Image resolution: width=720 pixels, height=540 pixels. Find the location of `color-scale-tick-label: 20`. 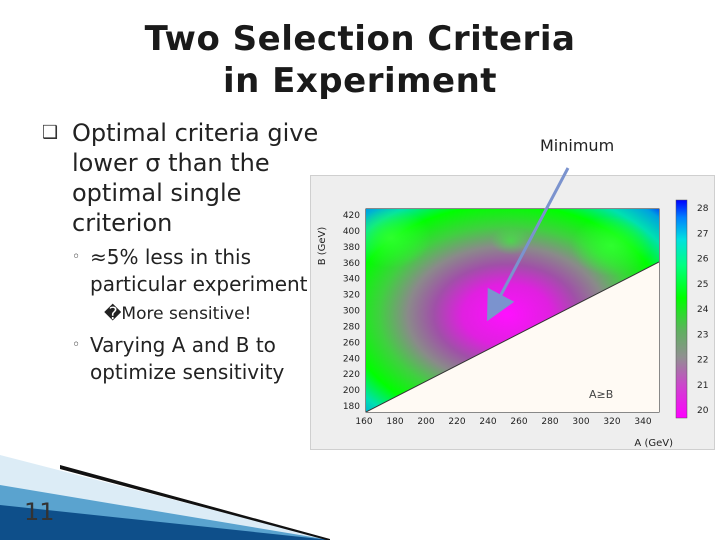

color-scale-tick-label: 20 is located at coordinates (703, 411).